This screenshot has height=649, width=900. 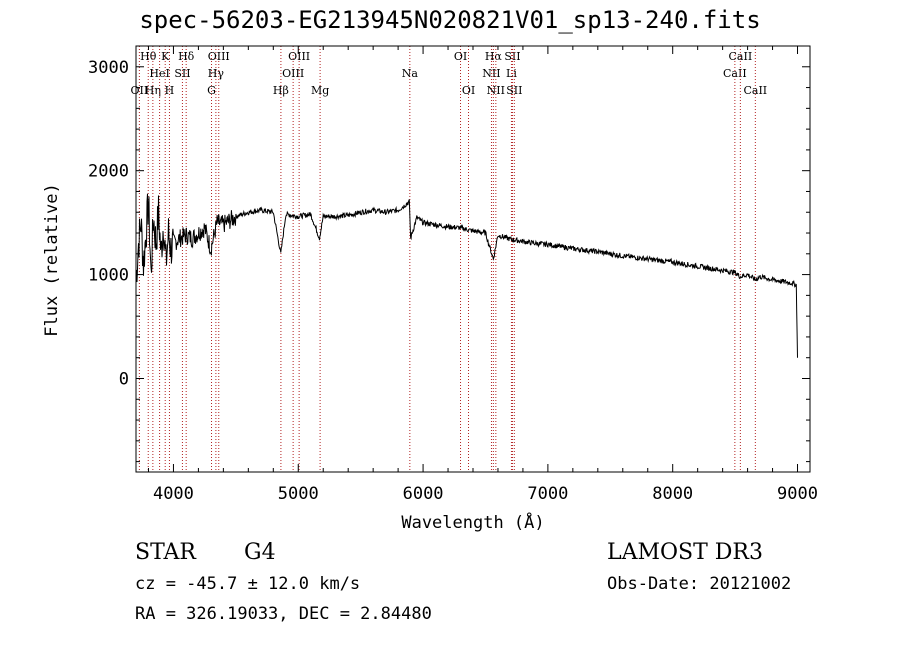 What do you see at coordinates (52, 260) in the screenshot?
I see `y-axis-label: Flux (relative)` at bounding box center [52, 260].